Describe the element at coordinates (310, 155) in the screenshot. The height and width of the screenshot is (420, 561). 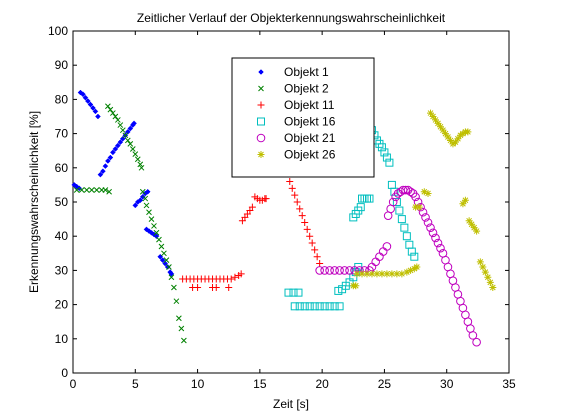
I see `legend-label: Objekt 26` at that location.